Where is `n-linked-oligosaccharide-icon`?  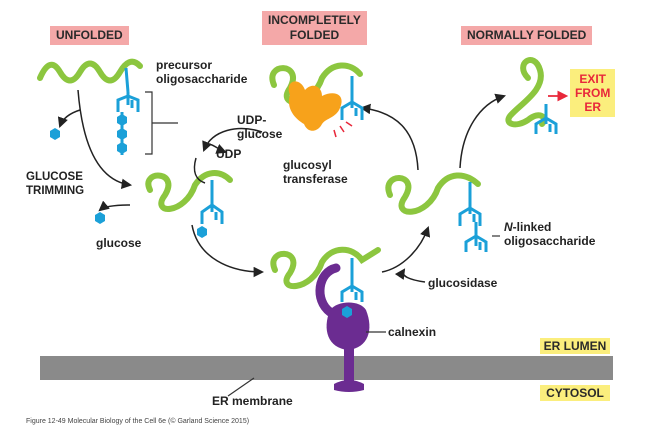
n-linked-oligosaccharide-icon is located at coordinates (476, 237).